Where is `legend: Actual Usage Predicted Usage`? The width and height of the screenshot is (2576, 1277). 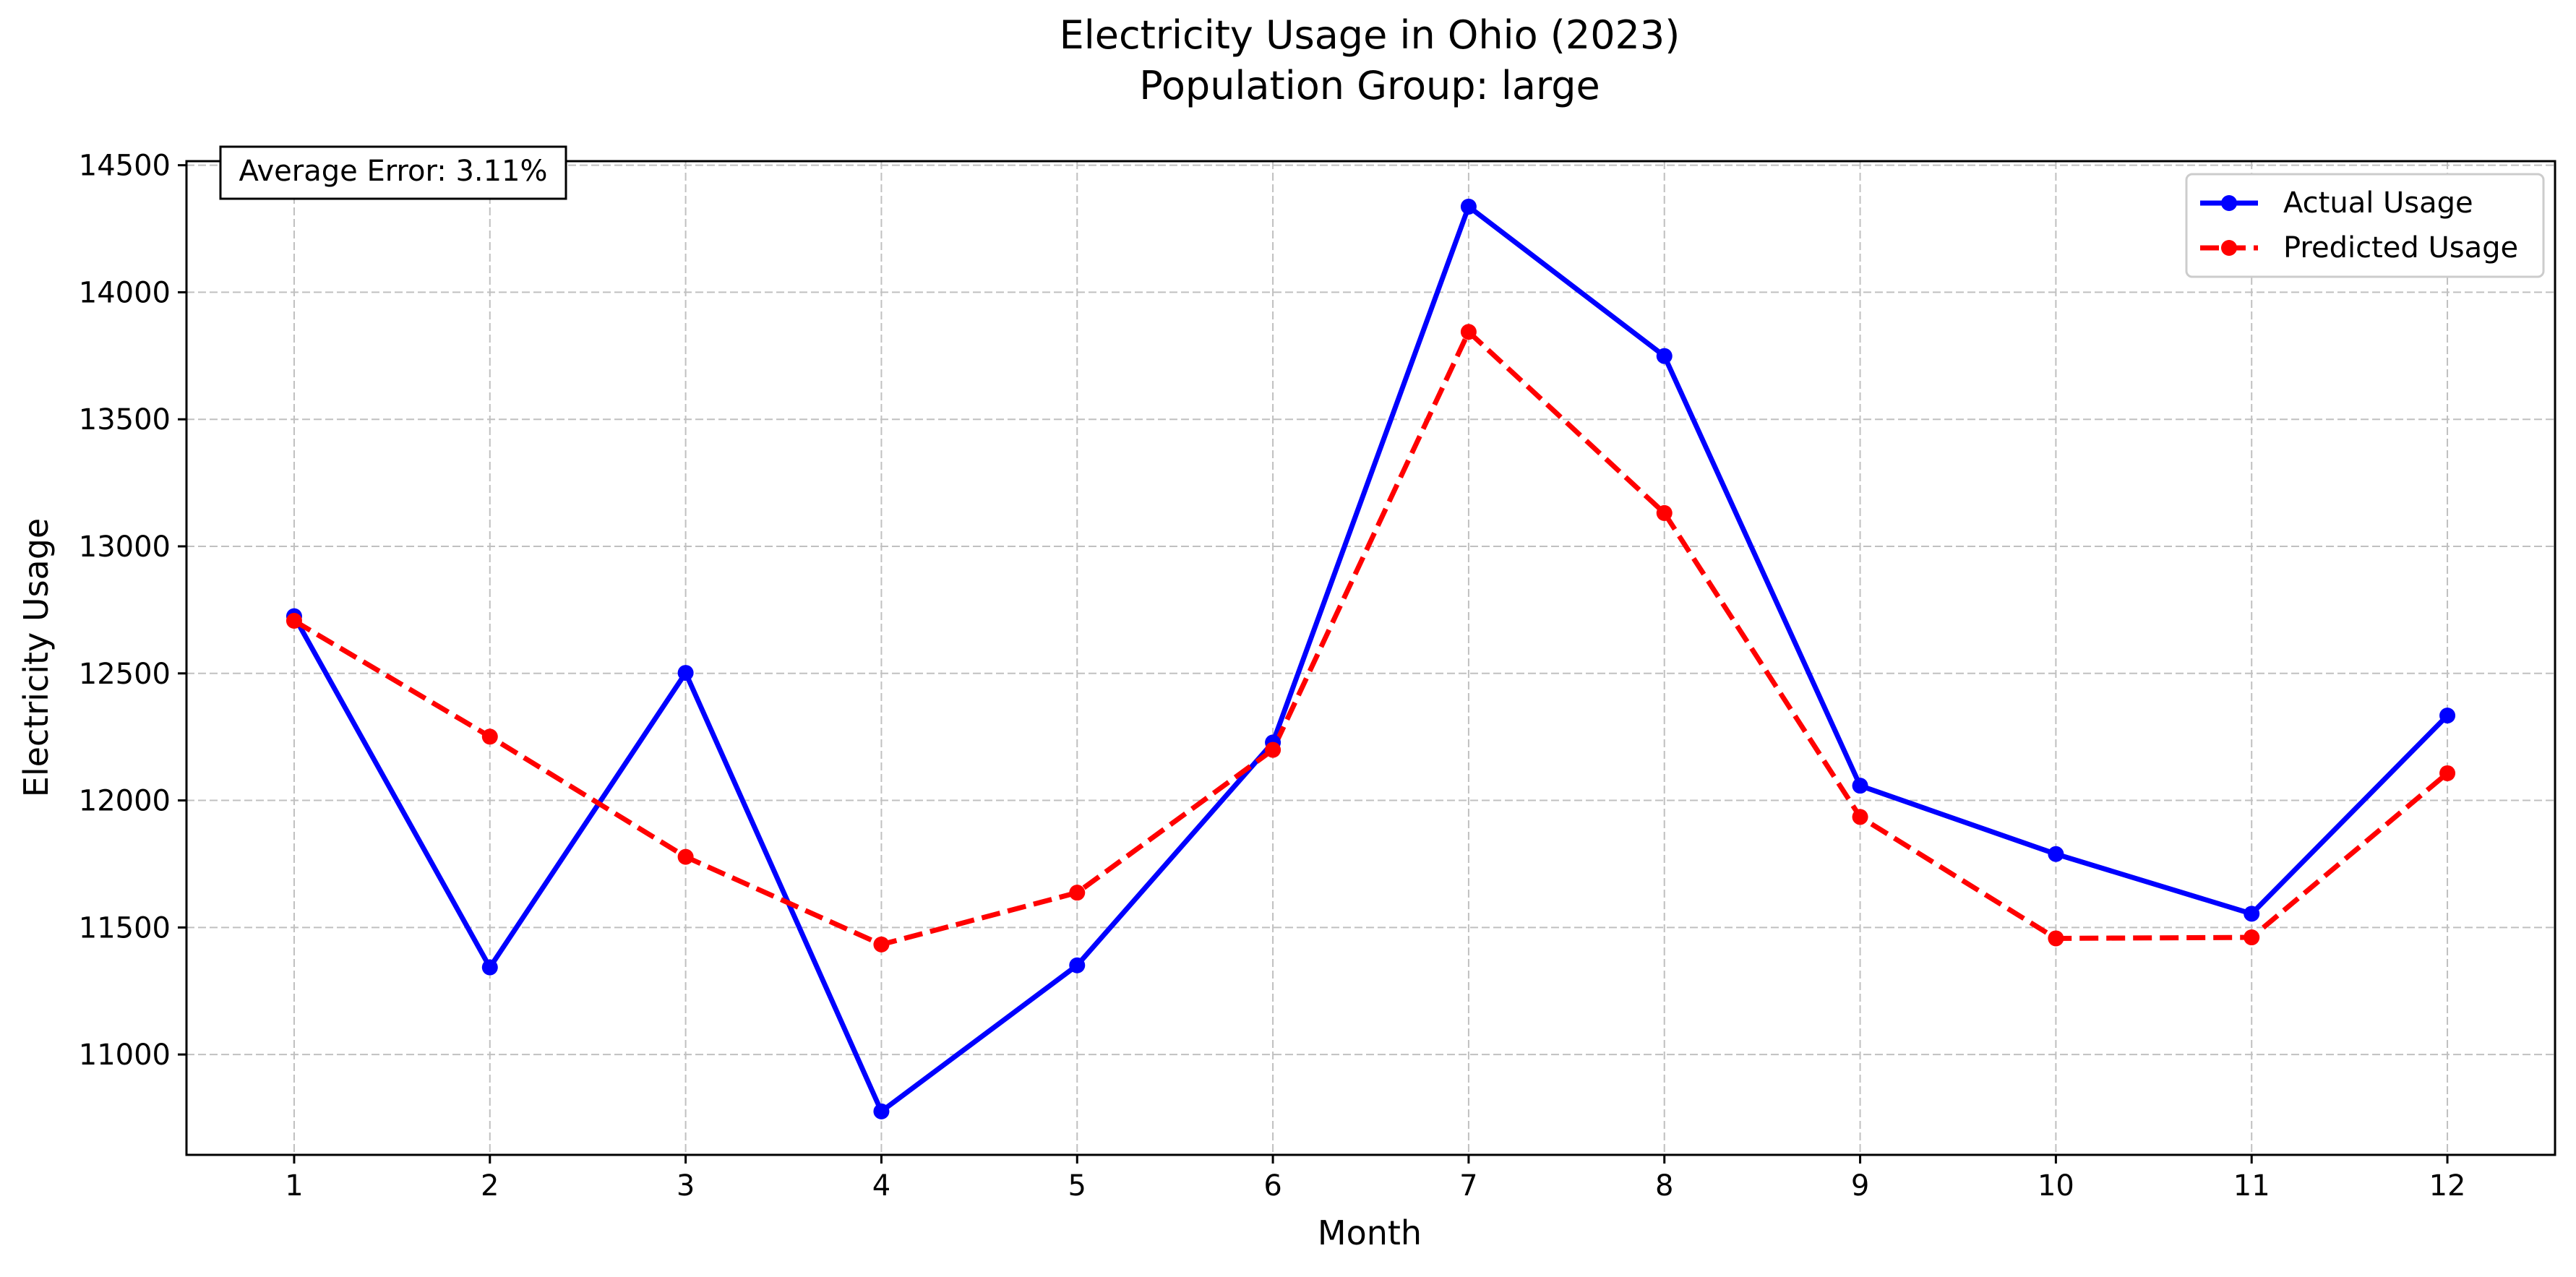
legend: Actual Usage Predicted Usage is located at coordinates (2365, 225).